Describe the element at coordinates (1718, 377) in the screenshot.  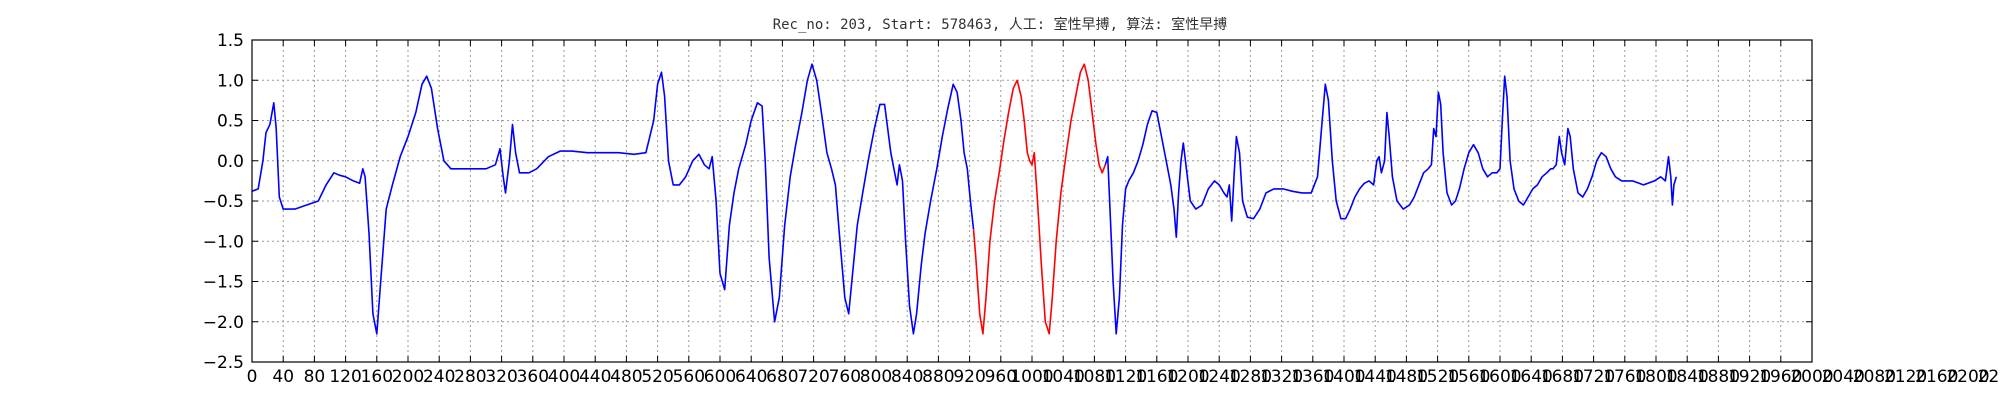
I see `x-tick-label: 1880` at that location.